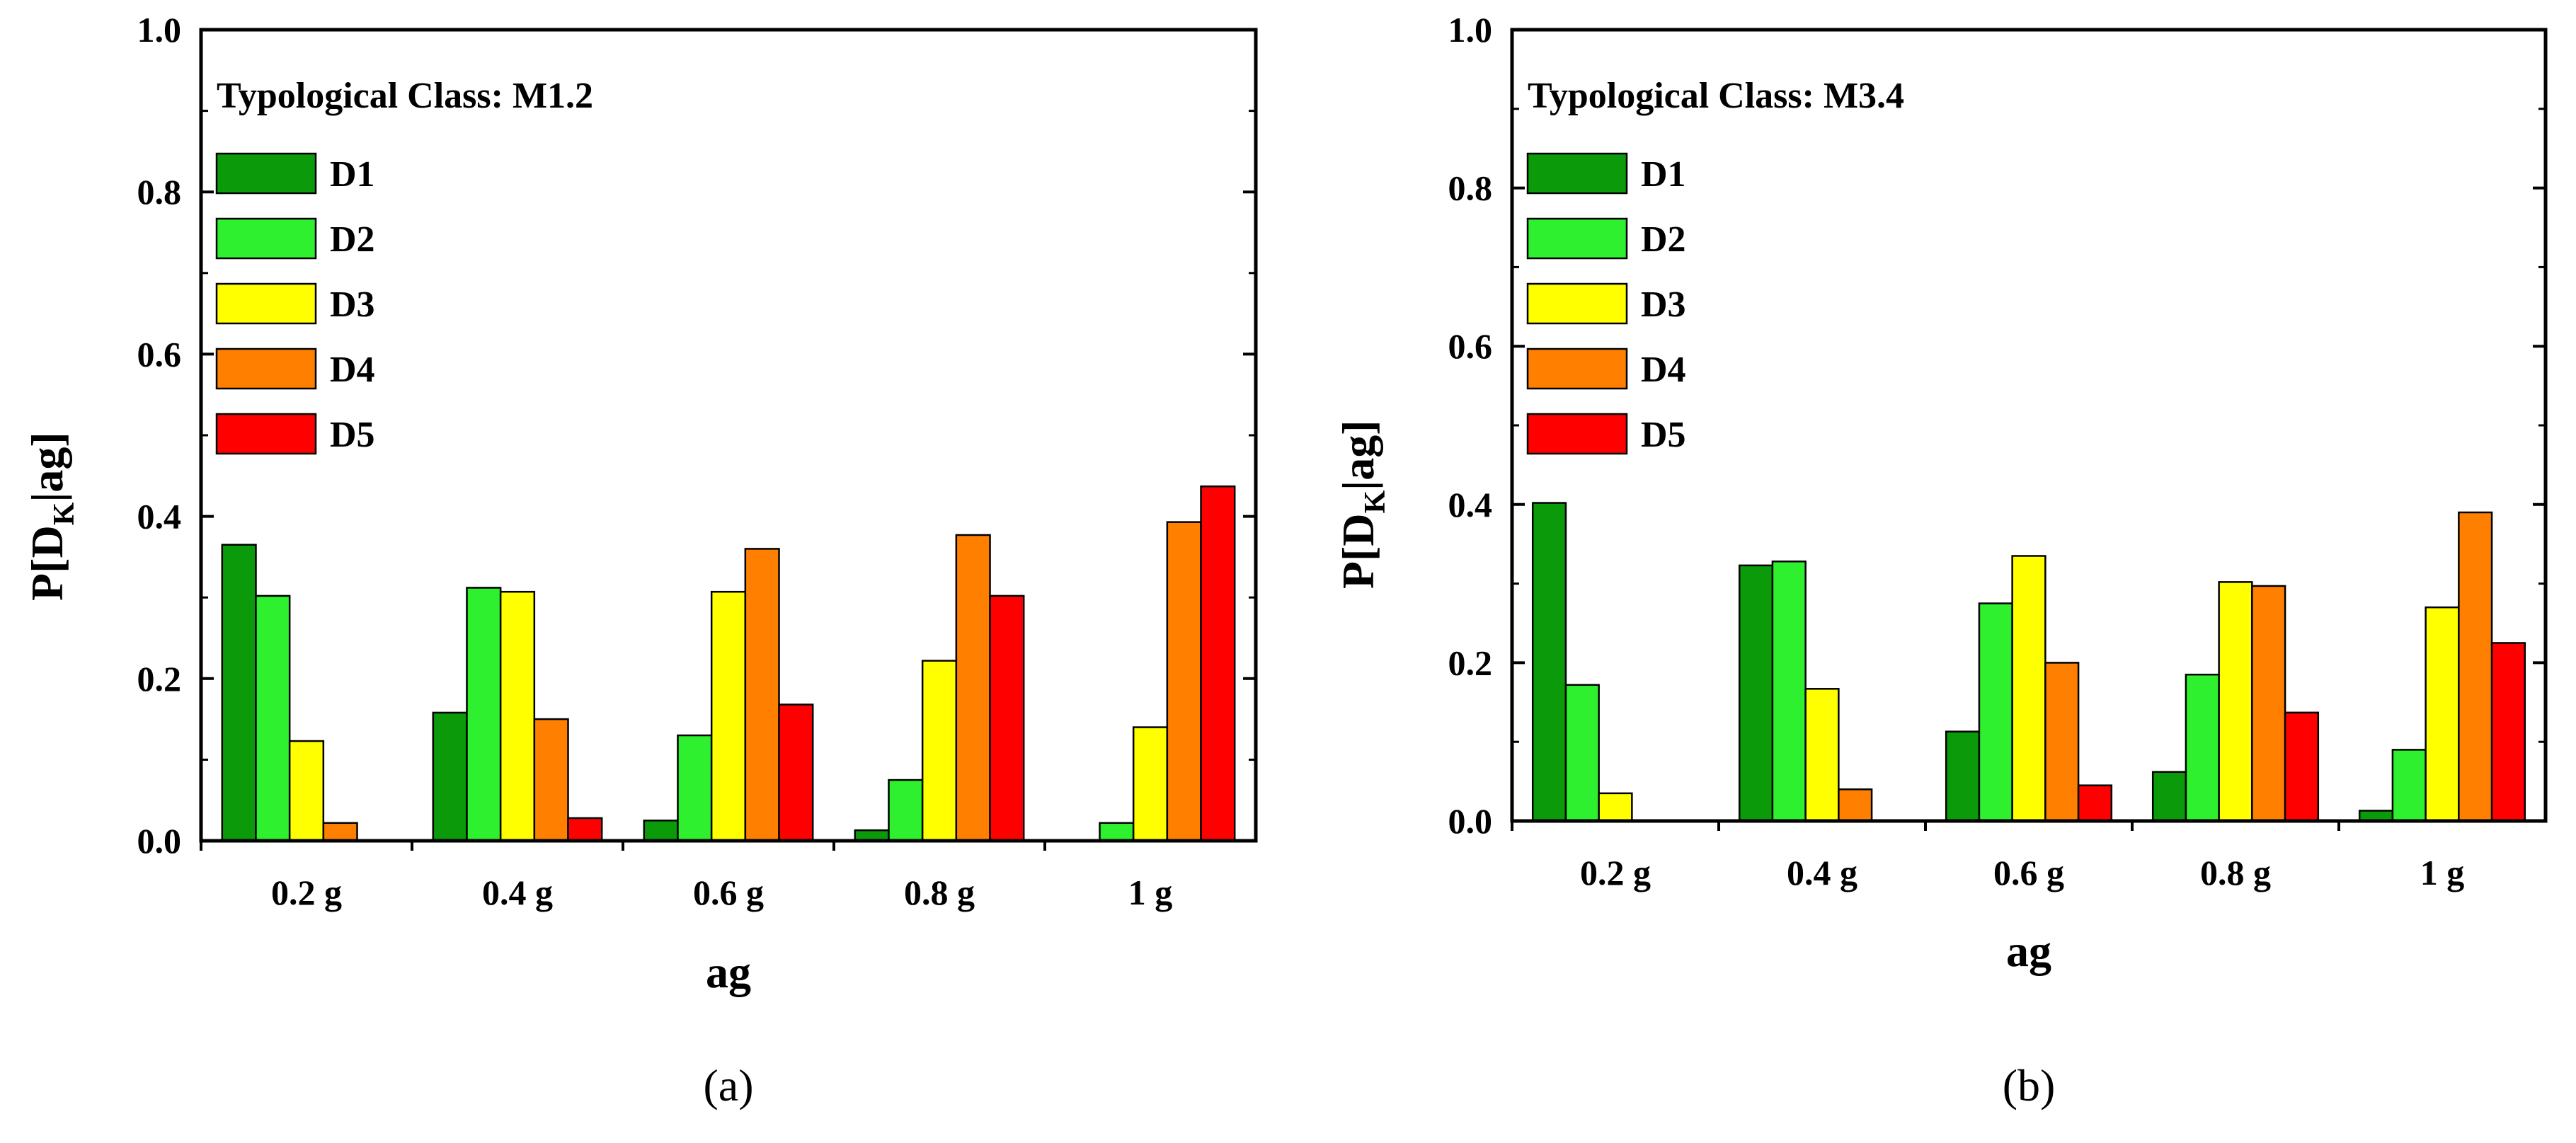  What do you see at coordinates (728, 972) in the screenshot?
I see `x-axis-label: ag` at bounding box center [728, 972].